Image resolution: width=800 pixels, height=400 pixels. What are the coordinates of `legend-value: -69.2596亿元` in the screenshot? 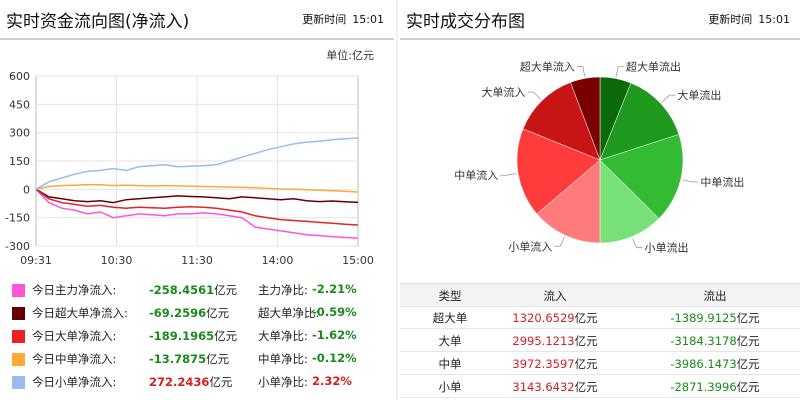 It's located at (189, 313).